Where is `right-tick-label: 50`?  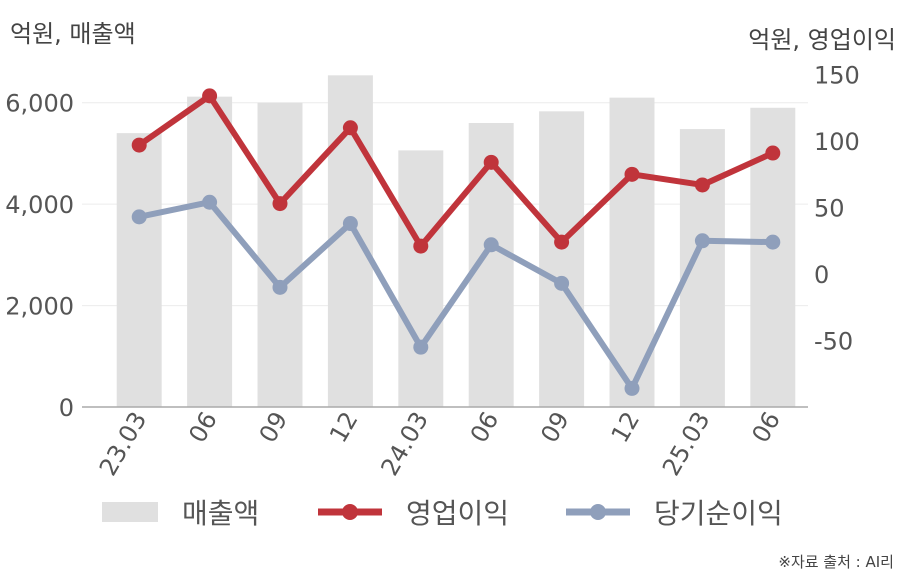 right-tick-label: 50 is located at coordinates (829, 209).